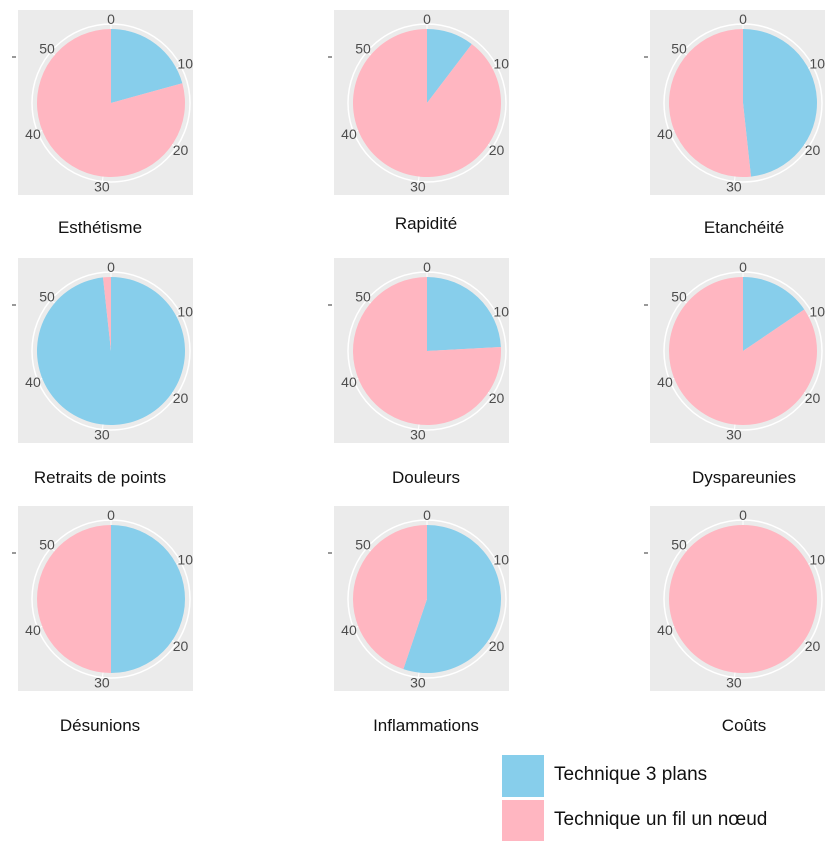 The height and width of the screenshot is (841, 827). What do you see at coordinates (744, 725) in the screenshot?
I see `pie-title: Coûts` at bounding box center [744, 725].